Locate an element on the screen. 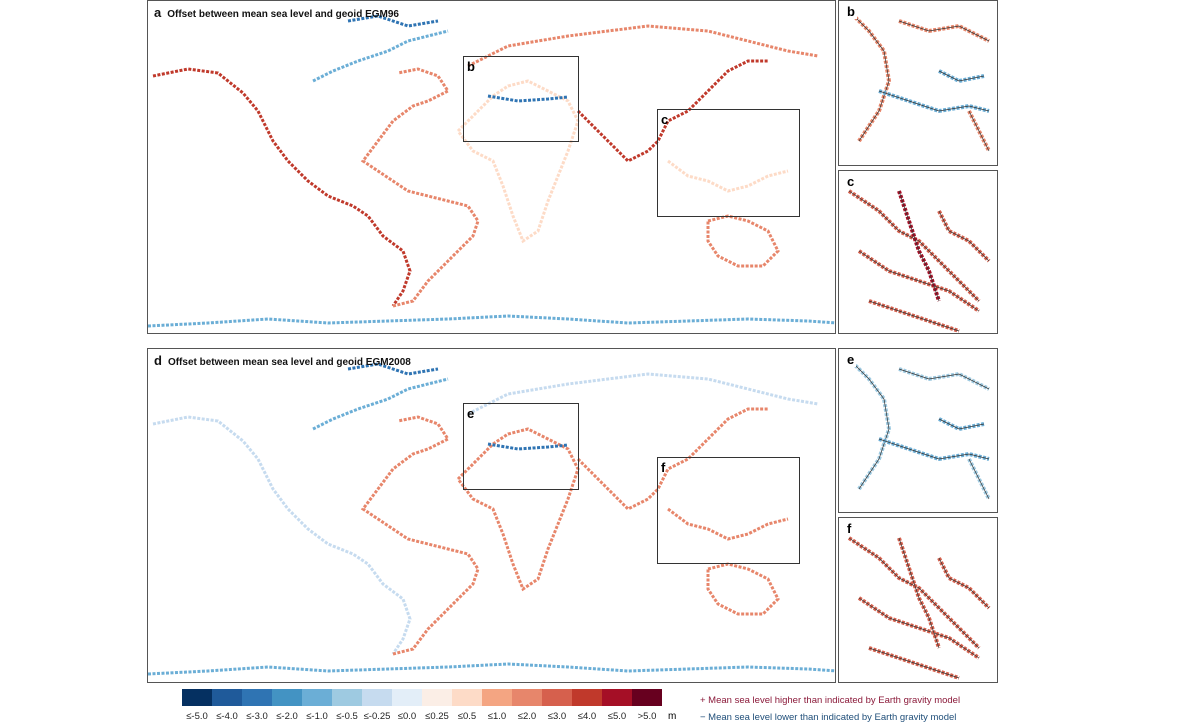 The width and height of the screenshot is (1200, 727). legend-label: ≤-4.0 is located at coordinates (227, 716).